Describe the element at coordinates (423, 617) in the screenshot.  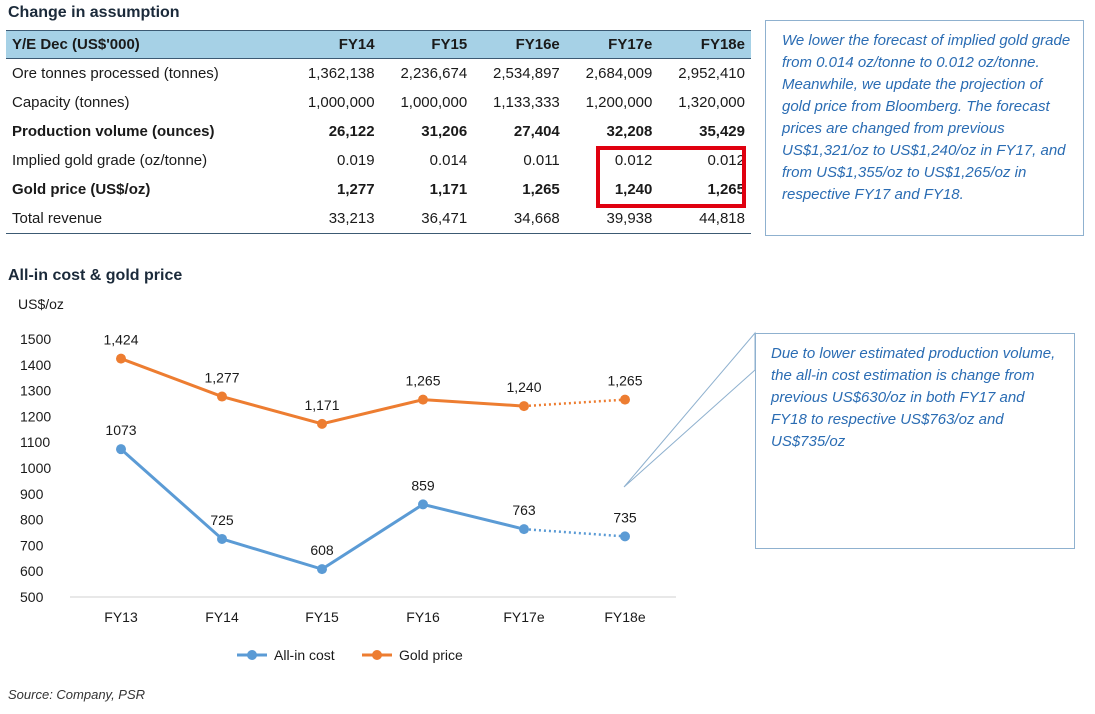
I see `x-tick-label: FY16` at that location.